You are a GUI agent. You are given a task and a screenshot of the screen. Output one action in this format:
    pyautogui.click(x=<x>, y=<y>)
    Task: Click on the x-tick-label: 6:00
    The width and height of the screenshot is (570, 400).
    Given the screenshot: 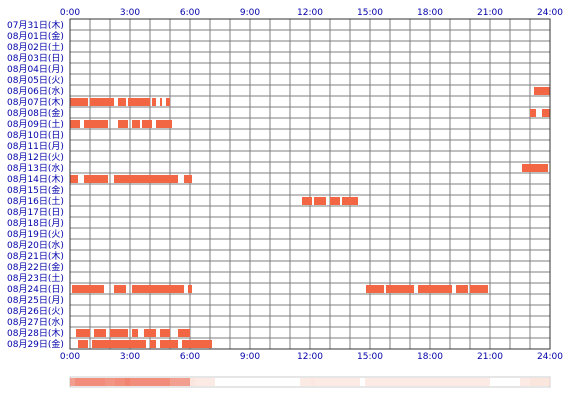 What is the action you would take?
    pyautogui.click(x=190, y=357)
    